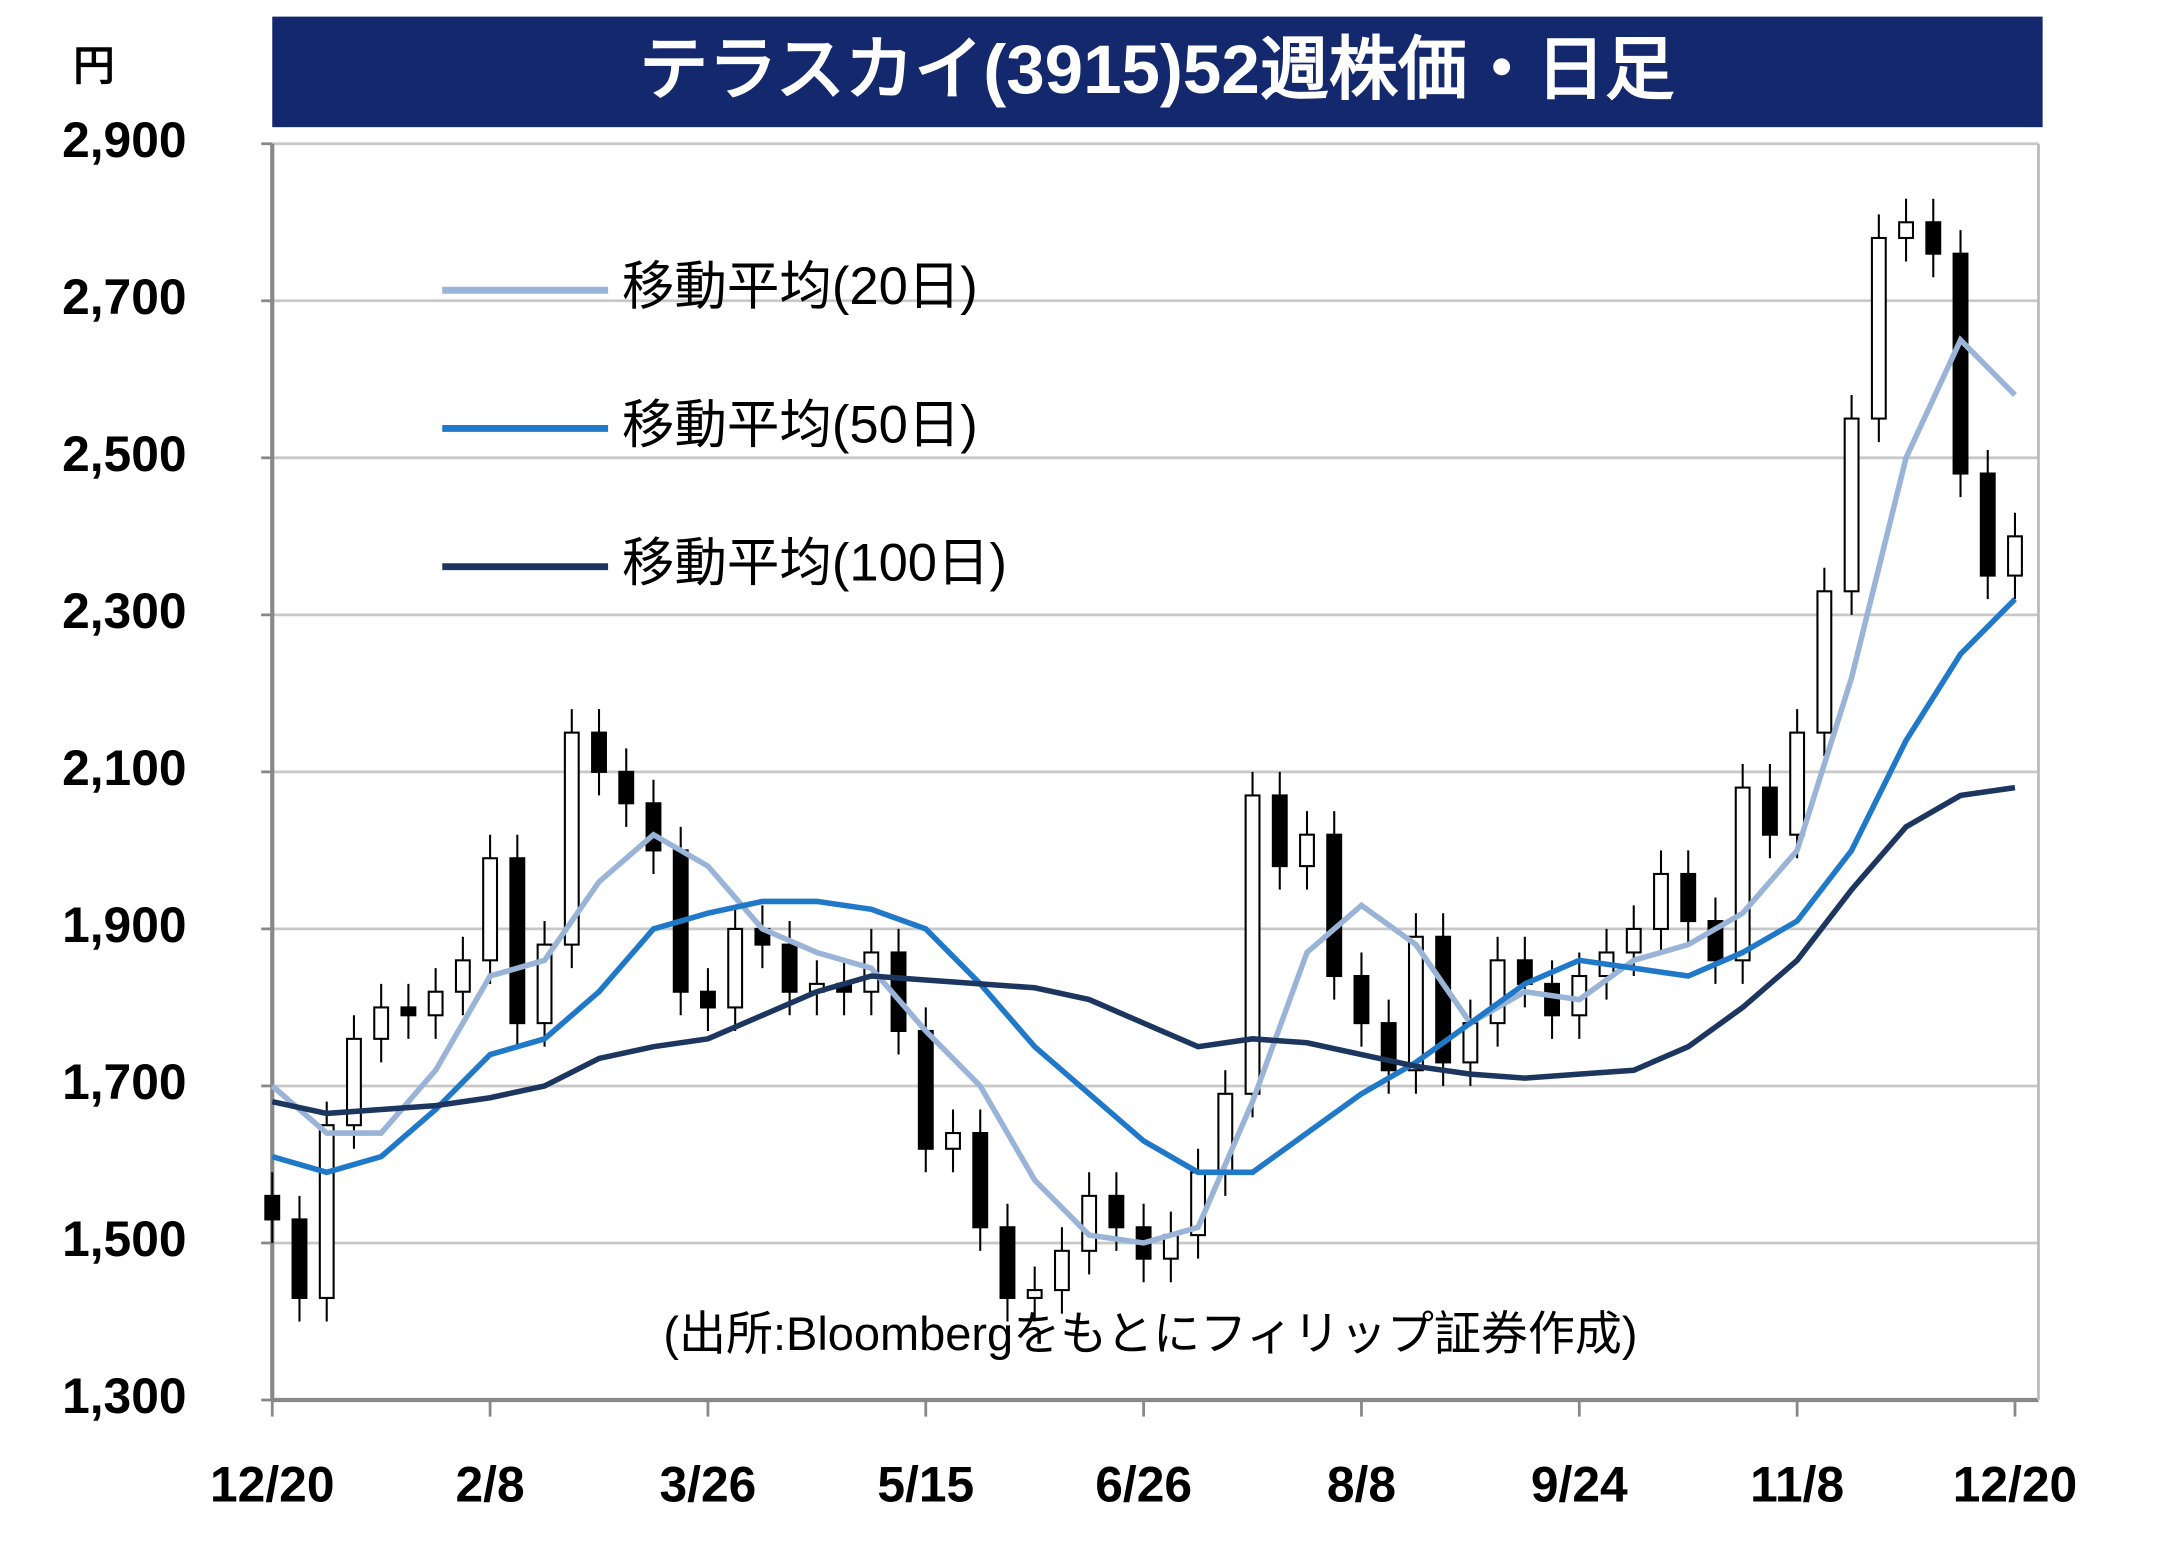 Image resolution: width=2167 pixels, height=1541 pixels. What do you see at coordinates (1156, 69) in the screenshot?
I see `chart-title: テラスカイ(3915)52週株価・日足` at bounding box center [1156, 69].